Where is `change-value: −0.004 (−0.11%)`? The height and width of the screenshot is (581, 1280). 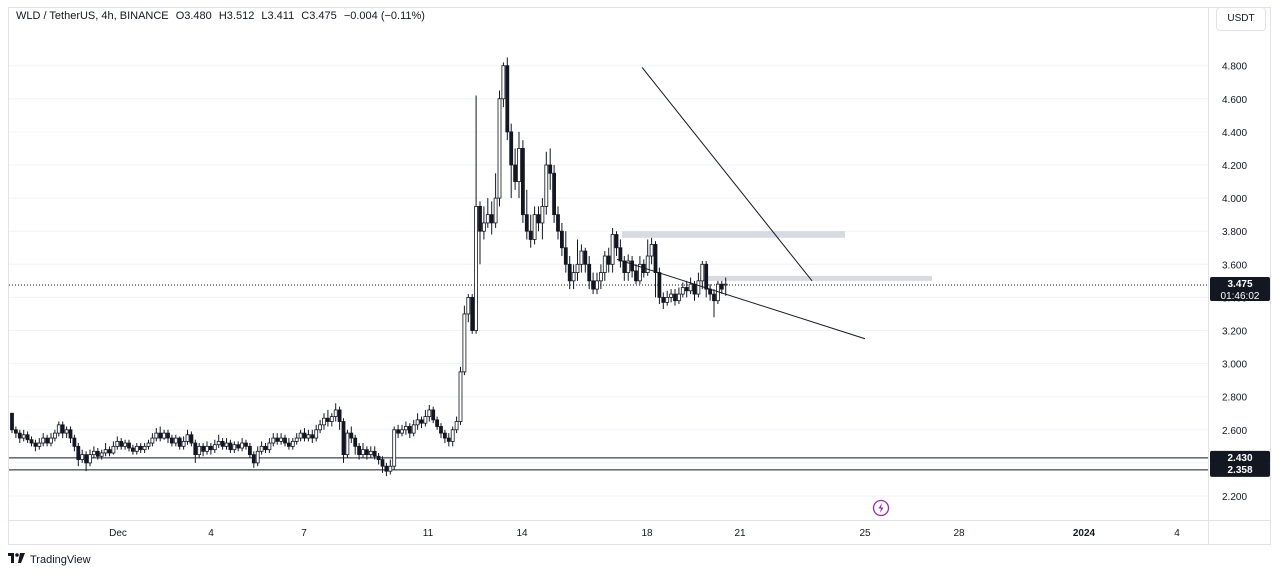
change-value: −0.004 (−0.11%) is located at coordinates (384, 16).